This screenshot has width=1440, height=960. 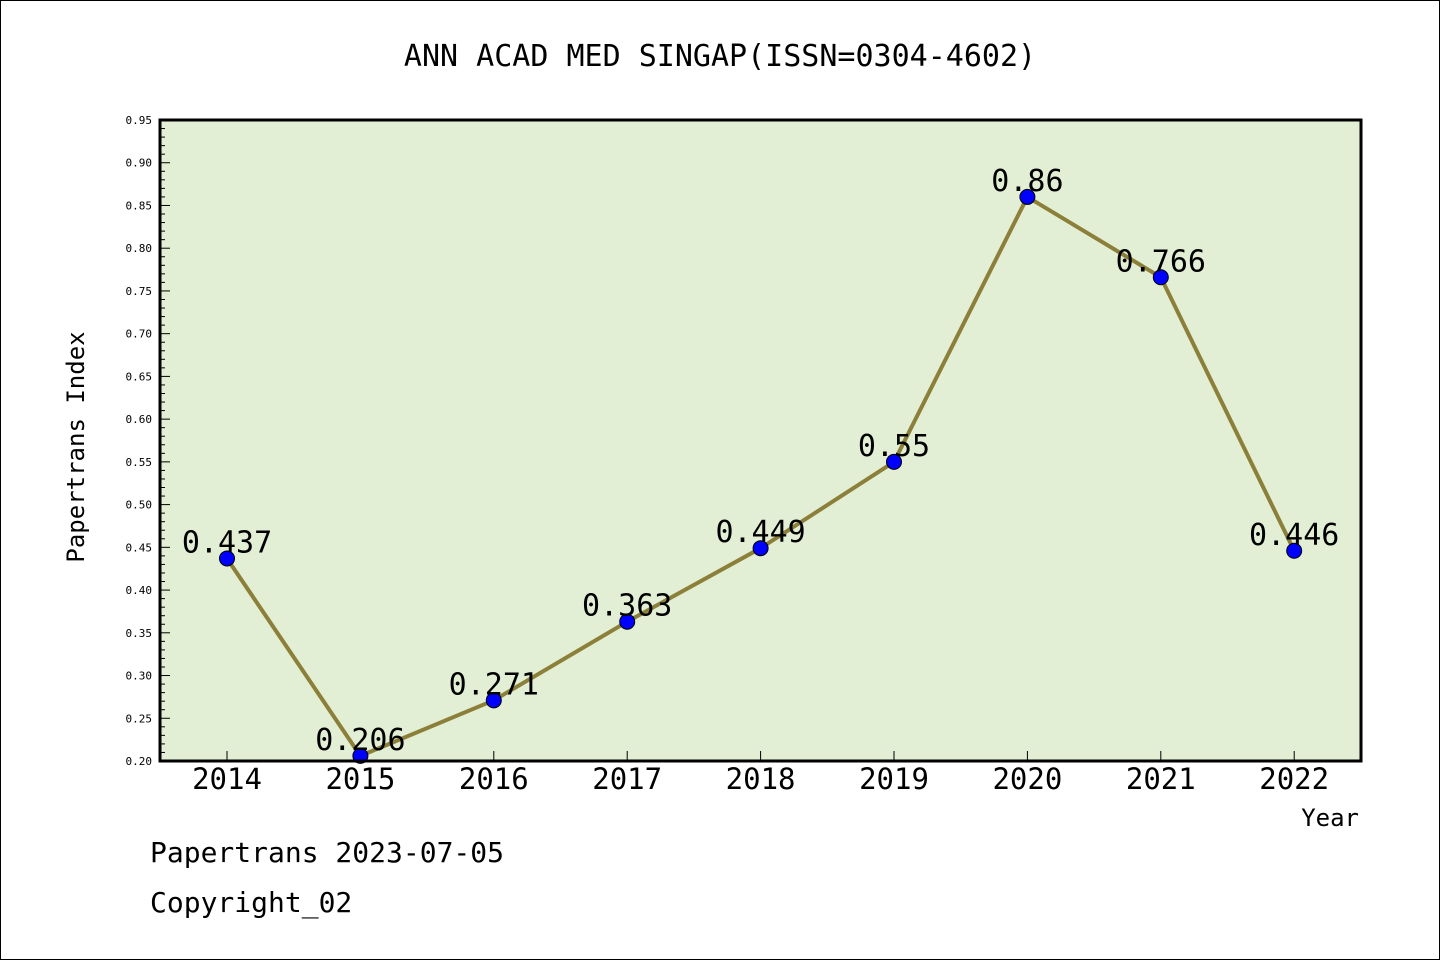 I want to click on y-tick-label: 0.85, so click(x=139, y=205).